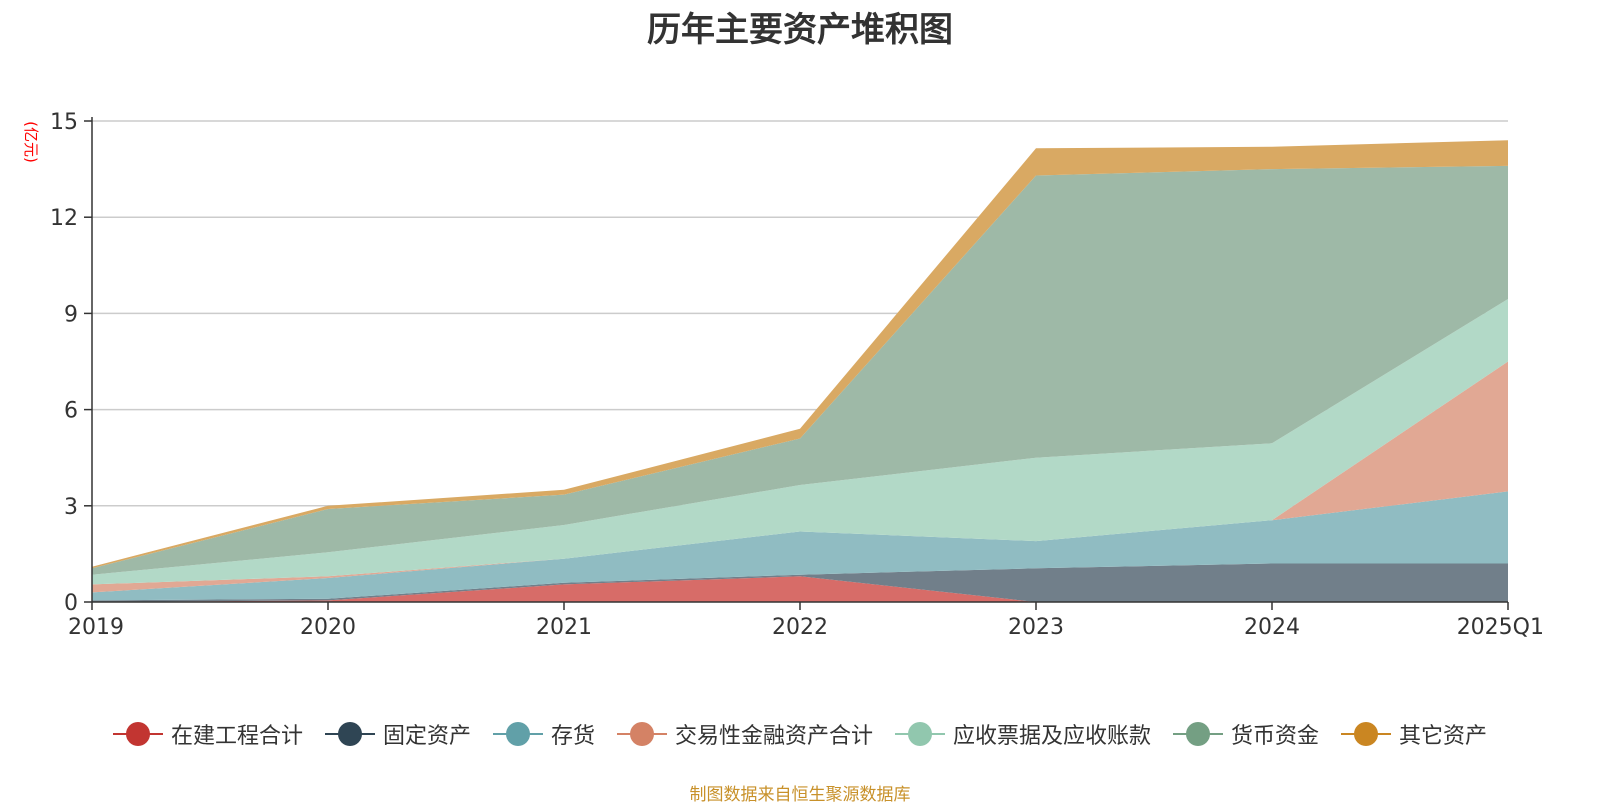 The width and height of the screenshot is (1600, 805). I want to click on x-tick-label: 2025Q1, so click(1500, 627).